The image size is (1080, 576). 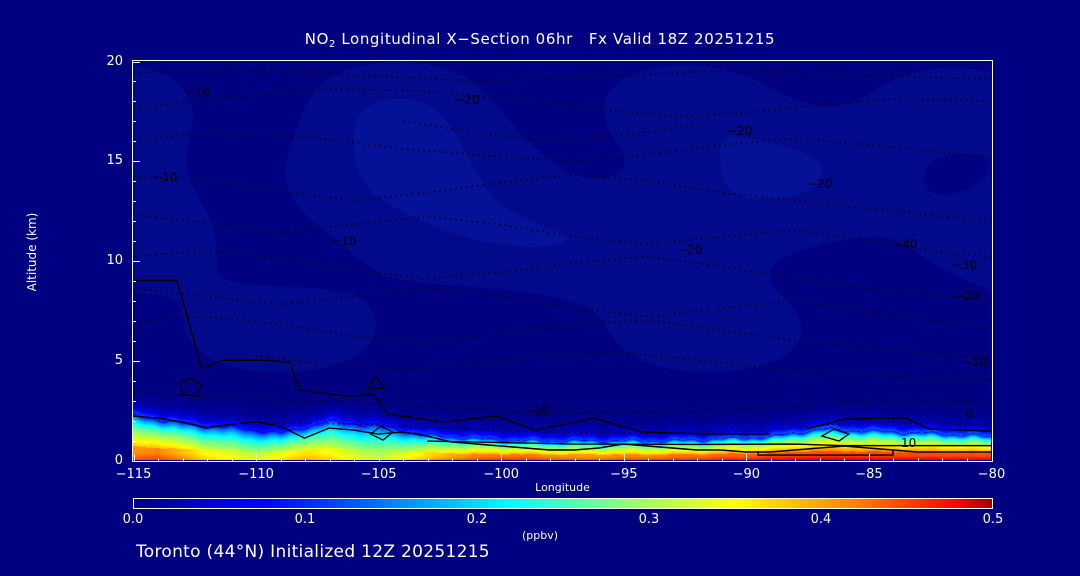 I want to click on x-axis-tick-label: −110, so click(x=256, y=474).